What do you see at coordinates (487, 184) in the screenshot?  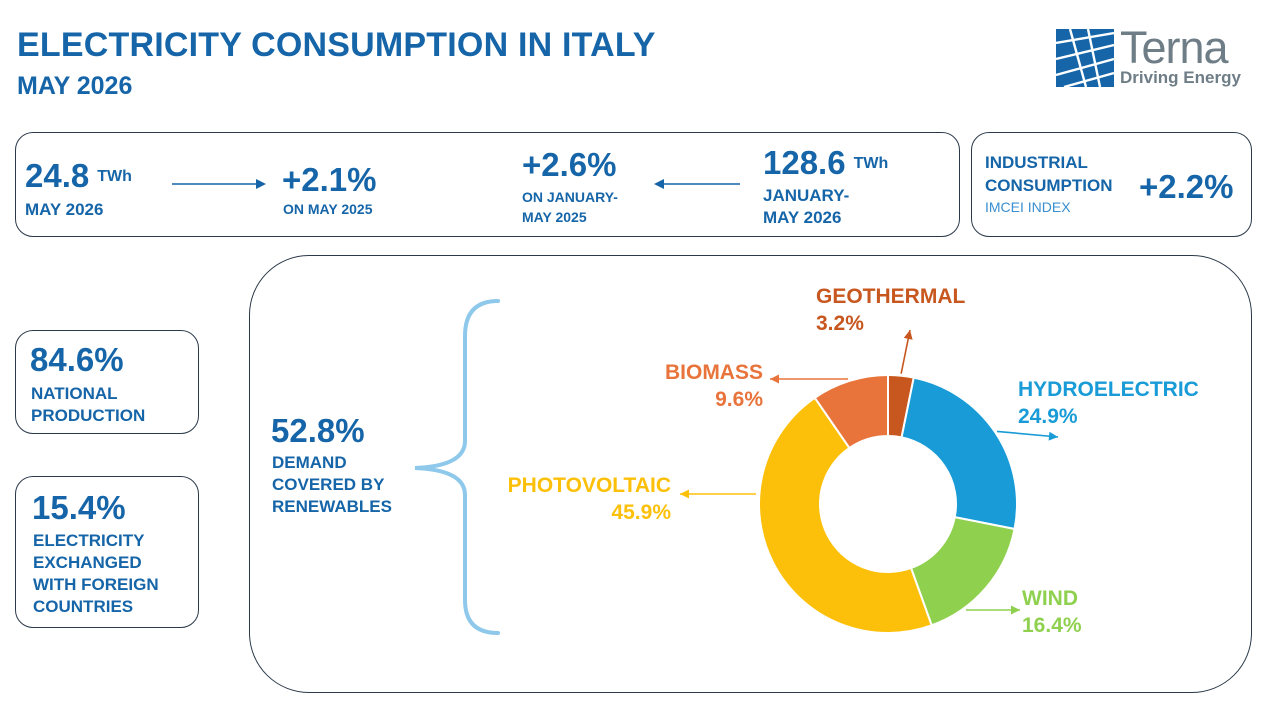 I see `summary-box` at bounding box center [487, 184].